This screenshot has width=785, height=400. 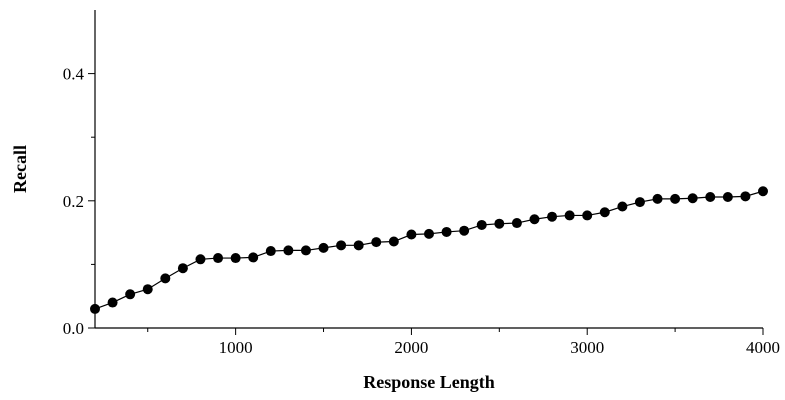 I want to click on x-axis-title: Response Length, so click(x=429, y=382).